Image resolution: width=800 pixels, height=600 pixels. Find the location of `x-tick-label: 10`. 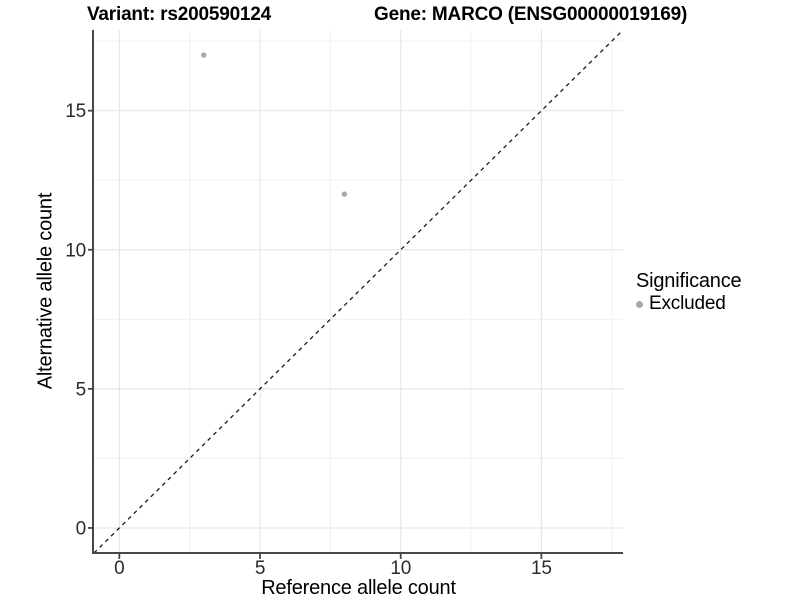

x-tick-label: 10 is located at coordinates (400, 568).